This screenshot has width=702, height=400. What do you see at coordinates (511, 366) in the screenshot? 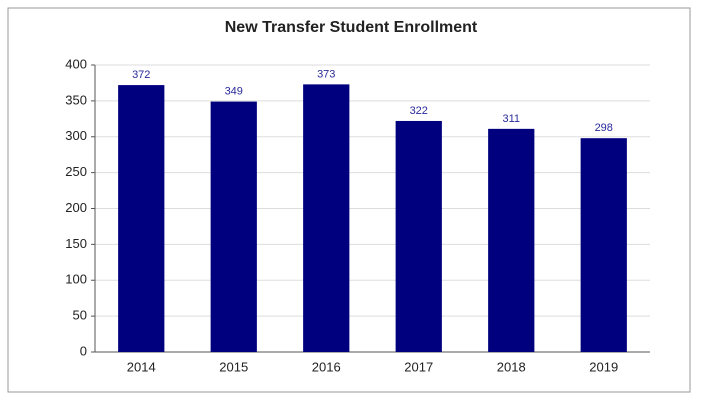
I see `x-tick-label: 2018` at bounding box center [511, 366].